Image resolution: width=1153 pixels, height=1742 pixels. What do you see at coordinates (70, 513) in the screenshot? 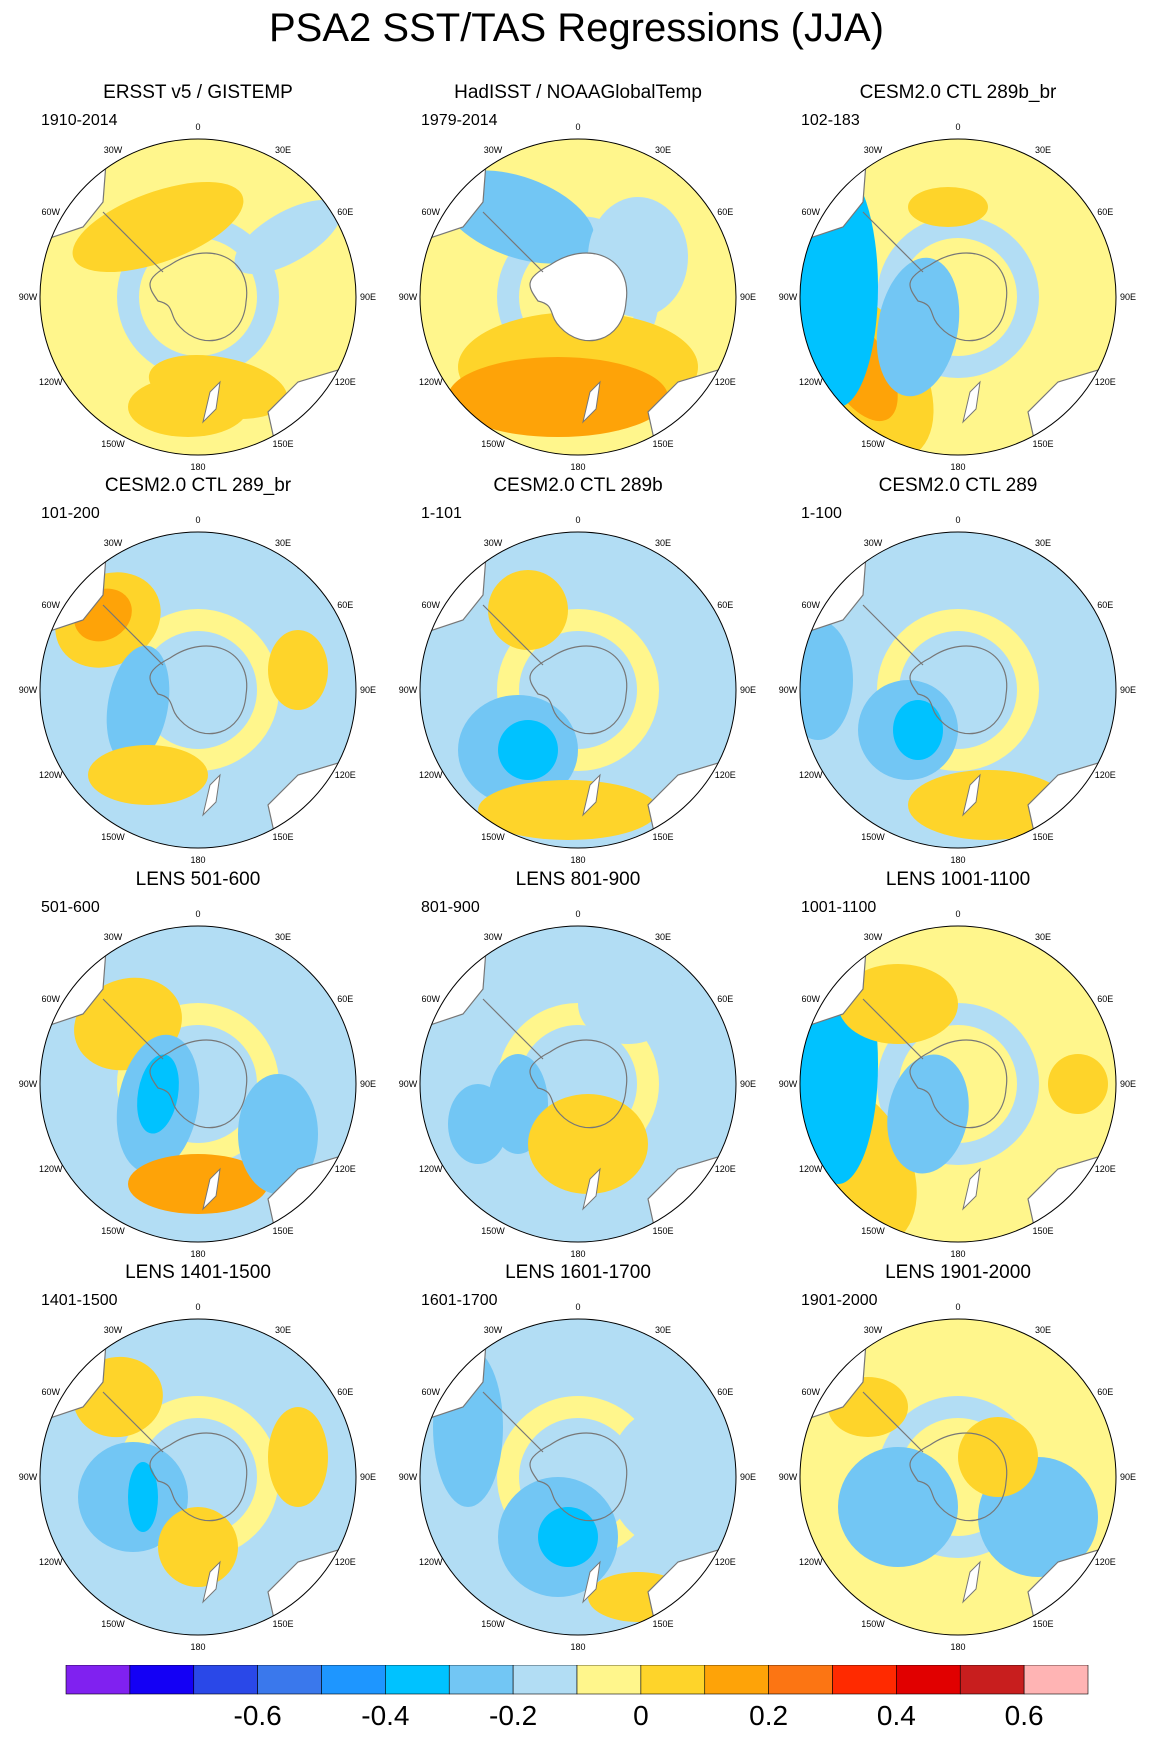
I see `panel-period: 101-200` at bounding box center [70, 513].